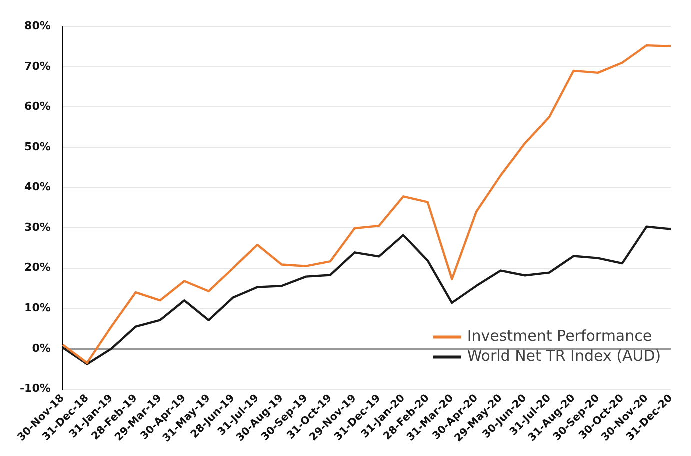 Image resolution: width=691 pixels, height=456 pixels. Describe the element at coordinates (37, 66) in the screenshot. I see `y-tick-label: 70%` at that location.